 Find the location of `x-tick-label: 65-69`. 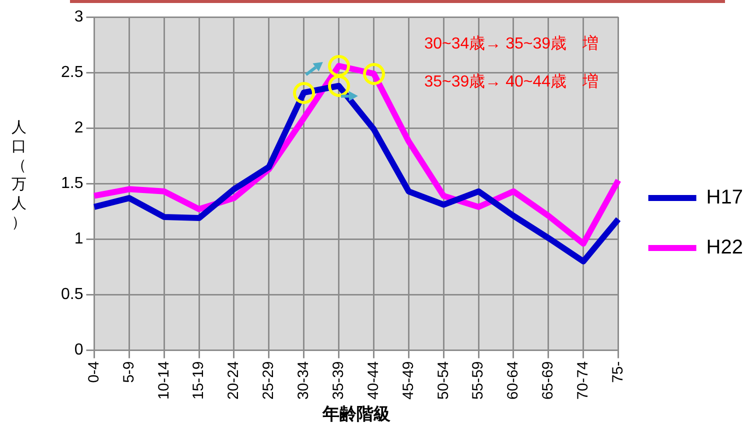

x-tick-label: 65-69 is located at coordinates (548, 380).